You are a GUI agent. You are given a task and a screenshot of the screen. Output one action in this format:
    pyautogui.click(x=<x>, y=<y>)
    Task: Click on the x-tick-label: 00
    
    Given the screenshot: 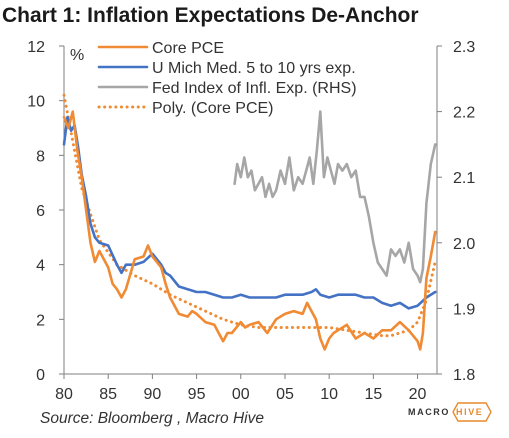 What is the action you would take?
    pyautogui.click(x=241, y=394)
    